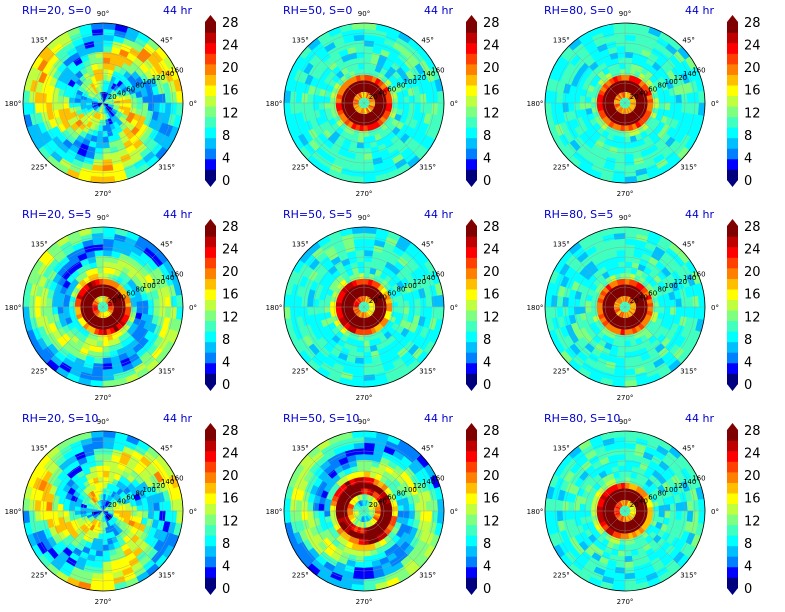  I want to click on colorbar-tick-label: 24, so click(752, 46).